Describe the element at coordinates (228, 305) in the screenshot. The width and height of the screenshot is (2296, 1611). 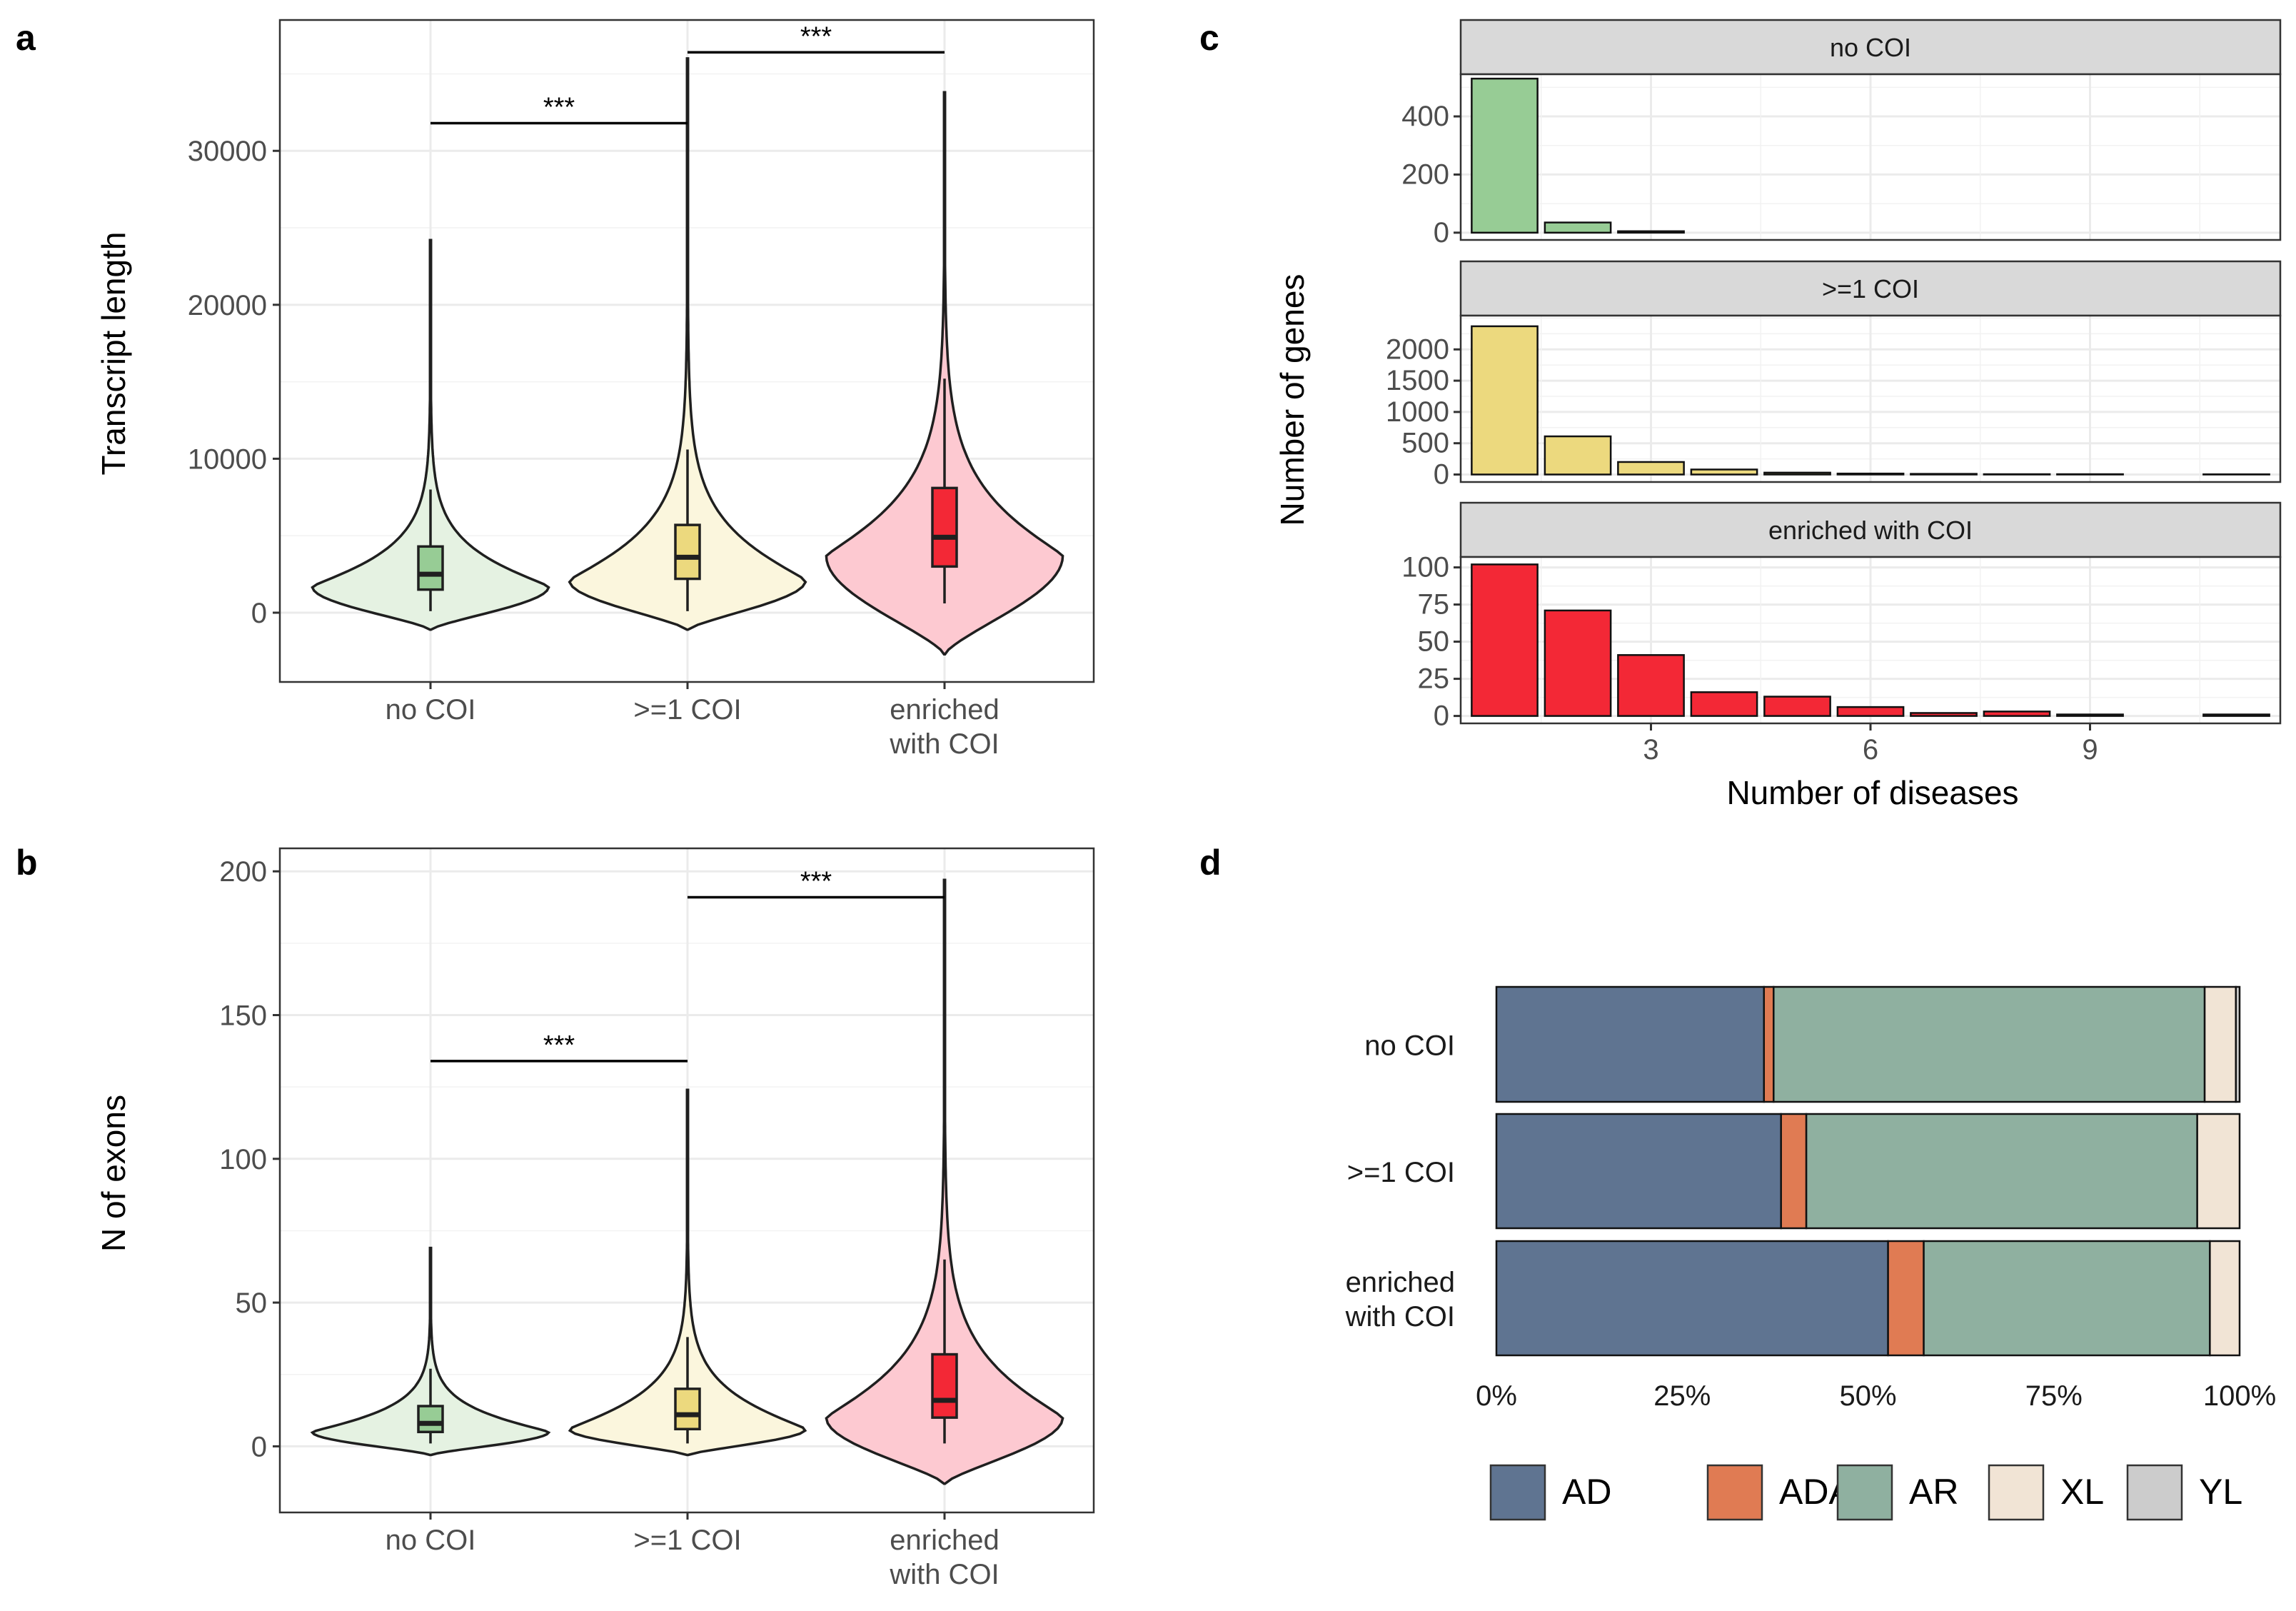
I see `y-tick-label: 20000` at that location.